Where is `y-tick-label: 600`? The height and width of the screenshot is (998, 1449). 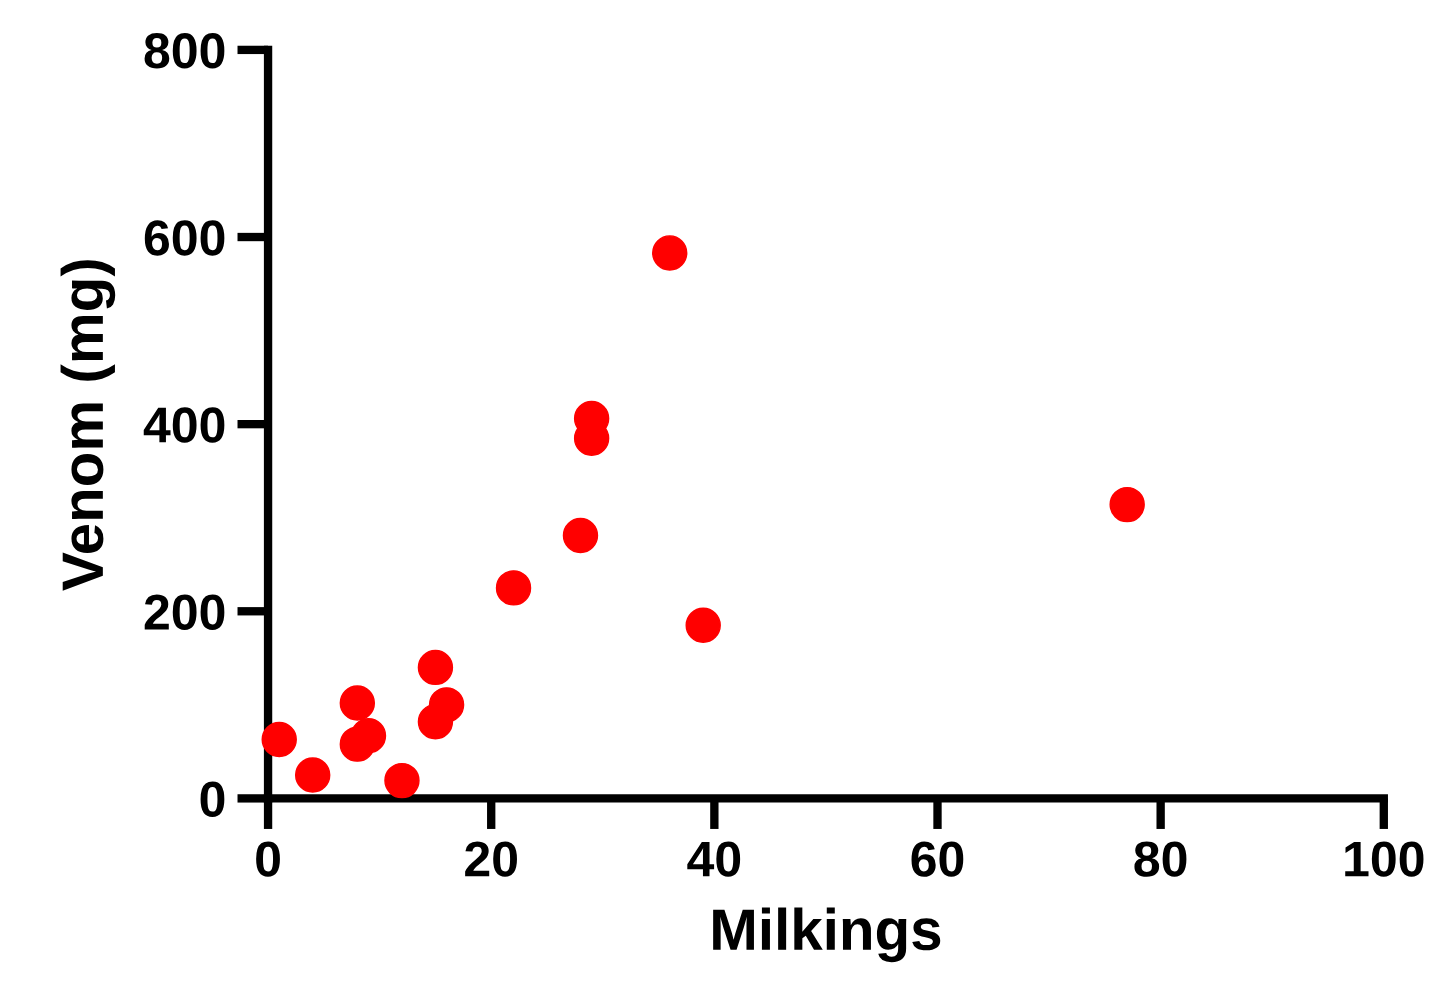 y-tick-label: 600 is located at coordinates (184, 238).